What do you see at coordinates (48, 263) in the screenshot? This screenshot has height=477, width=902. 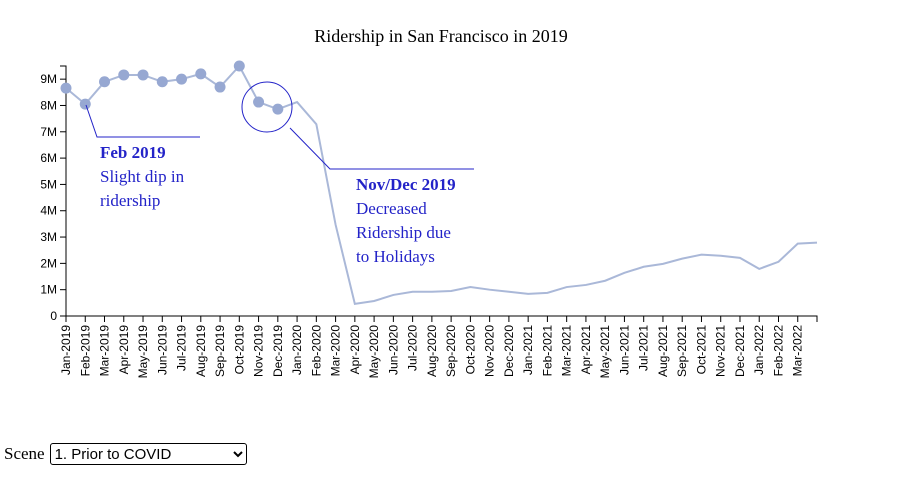 I see `y-tick-label: 2M` at bounding box center [48, 263].